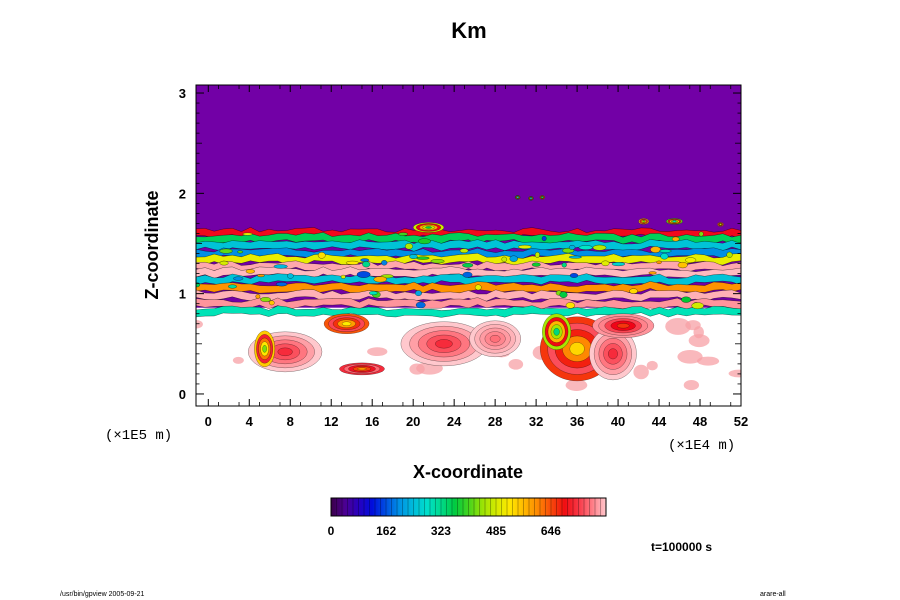 This screenshot has height=600, width=900. I want to click on y-tick-label: 2, so click(182, 193).